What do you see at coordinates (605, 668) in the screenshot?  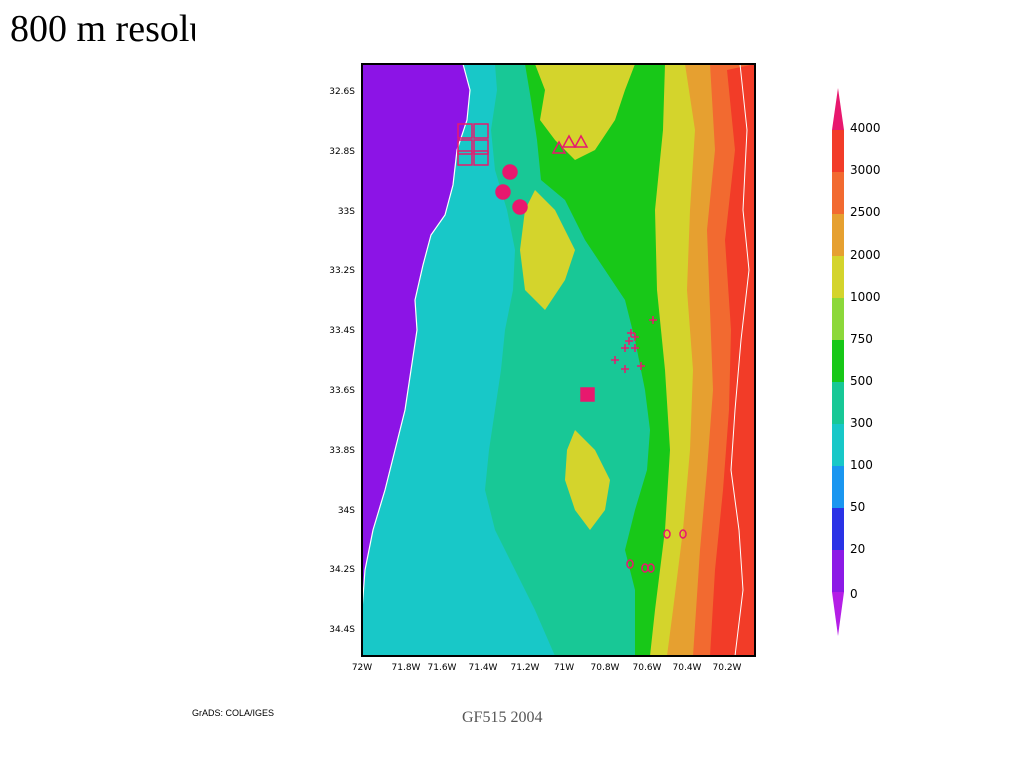 I see `lon-tick-label: 70.8W` at bounding box center [605, 668].